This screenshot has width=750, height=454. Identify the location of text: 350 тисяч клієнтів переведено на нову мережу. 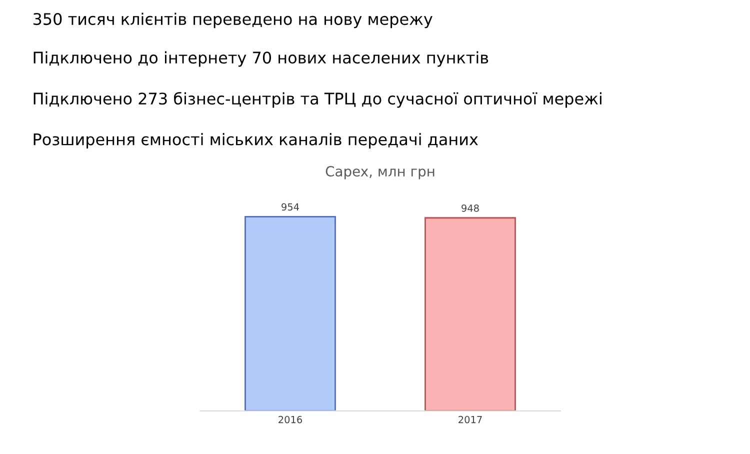
(232, 20).